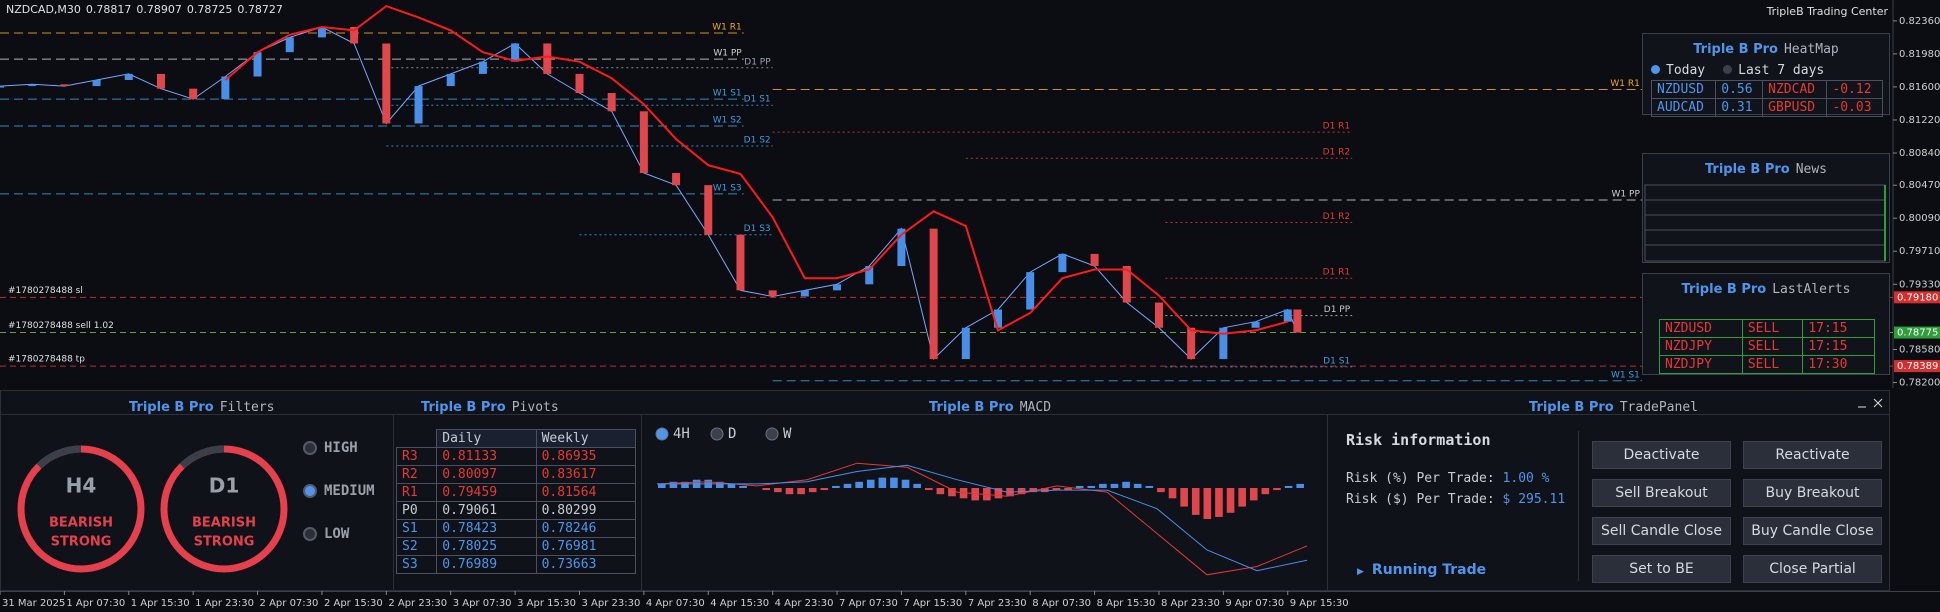 The width and height of the screenshot is (1940, 612). What do you see at coordinates (1678, 70) in the screenshot?
I see `option: Today` at bounding box center [1678, 70].